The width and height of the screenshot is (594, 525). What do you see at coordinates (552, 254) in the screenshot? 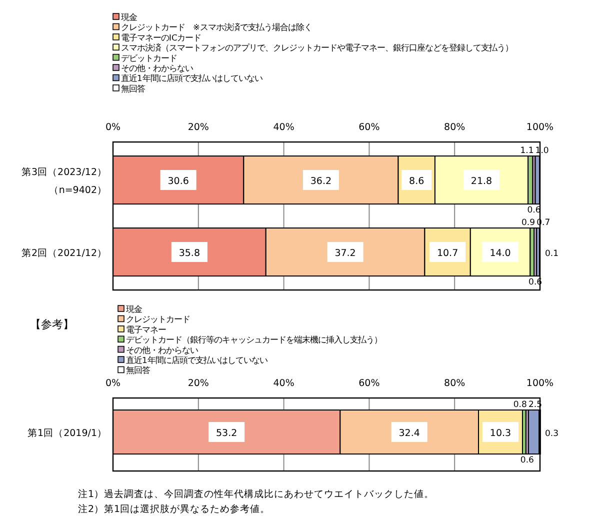
I see `data-label: 0.1` at bounding box center [552, 254].